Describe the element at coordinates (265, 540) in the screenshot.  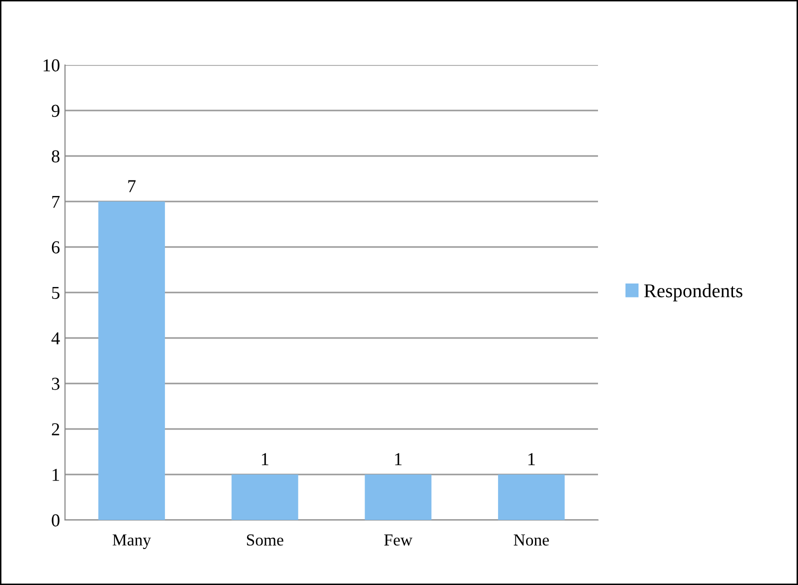
I see `x-tick-label: Some` at that location.